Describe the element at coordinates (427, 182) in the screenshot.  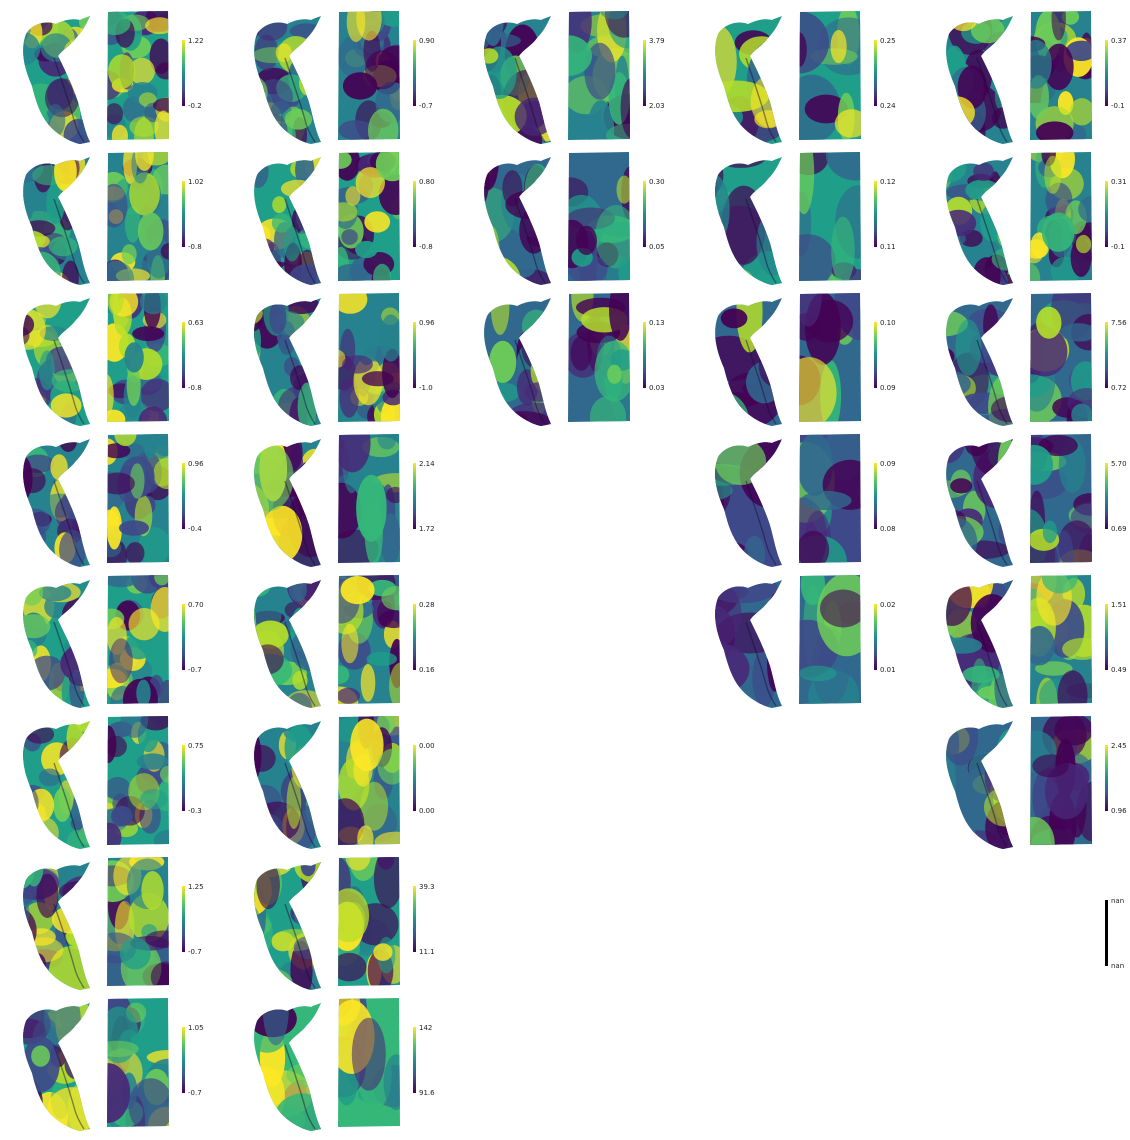
I see `colorbar-max-label: 0.80` at that location.